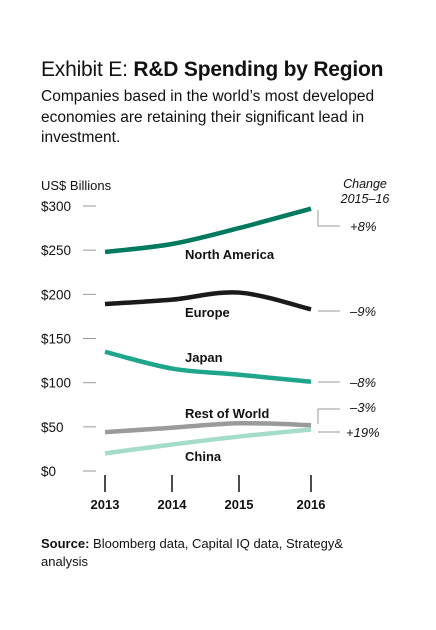 This screenshot has height=630, width=436. Describe the element at coordinates (105, 504) in the screenshot. I see `x-tick-label: 2013` at that location.